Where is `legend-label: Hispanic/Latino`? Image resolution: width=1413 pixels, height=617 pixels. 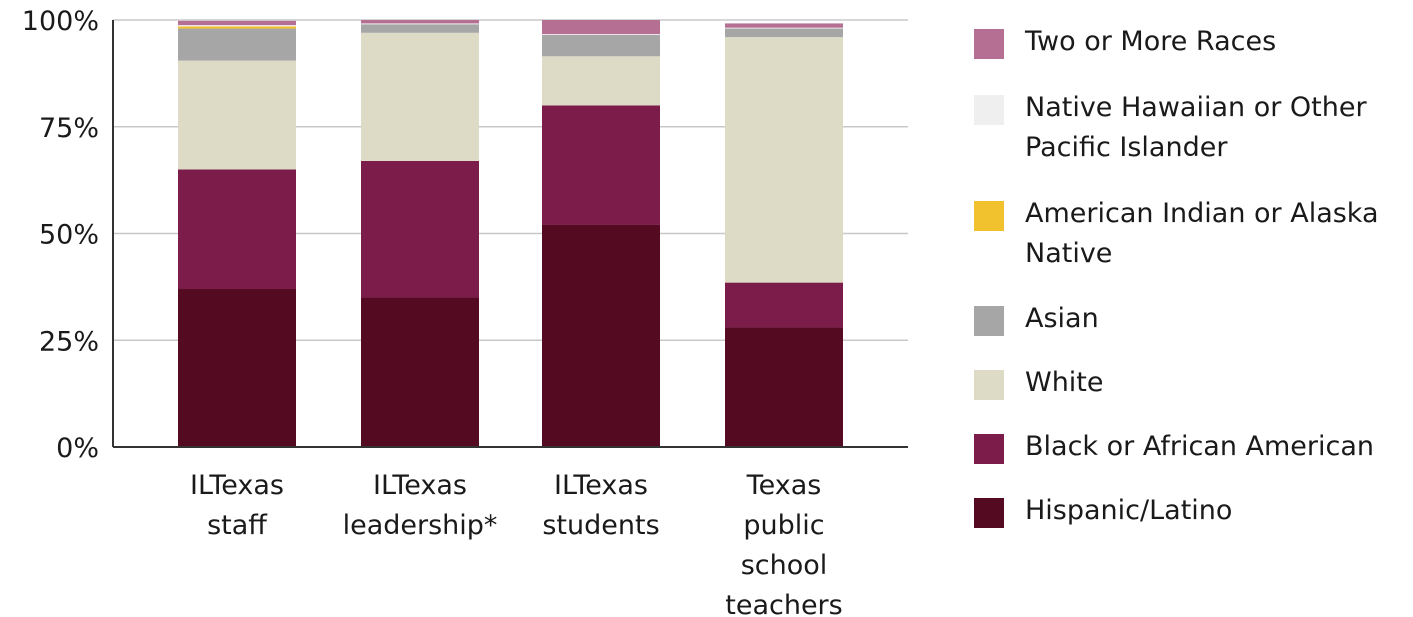
legend-label: Hispanic/Latino is located at coordinates (1129, 510).